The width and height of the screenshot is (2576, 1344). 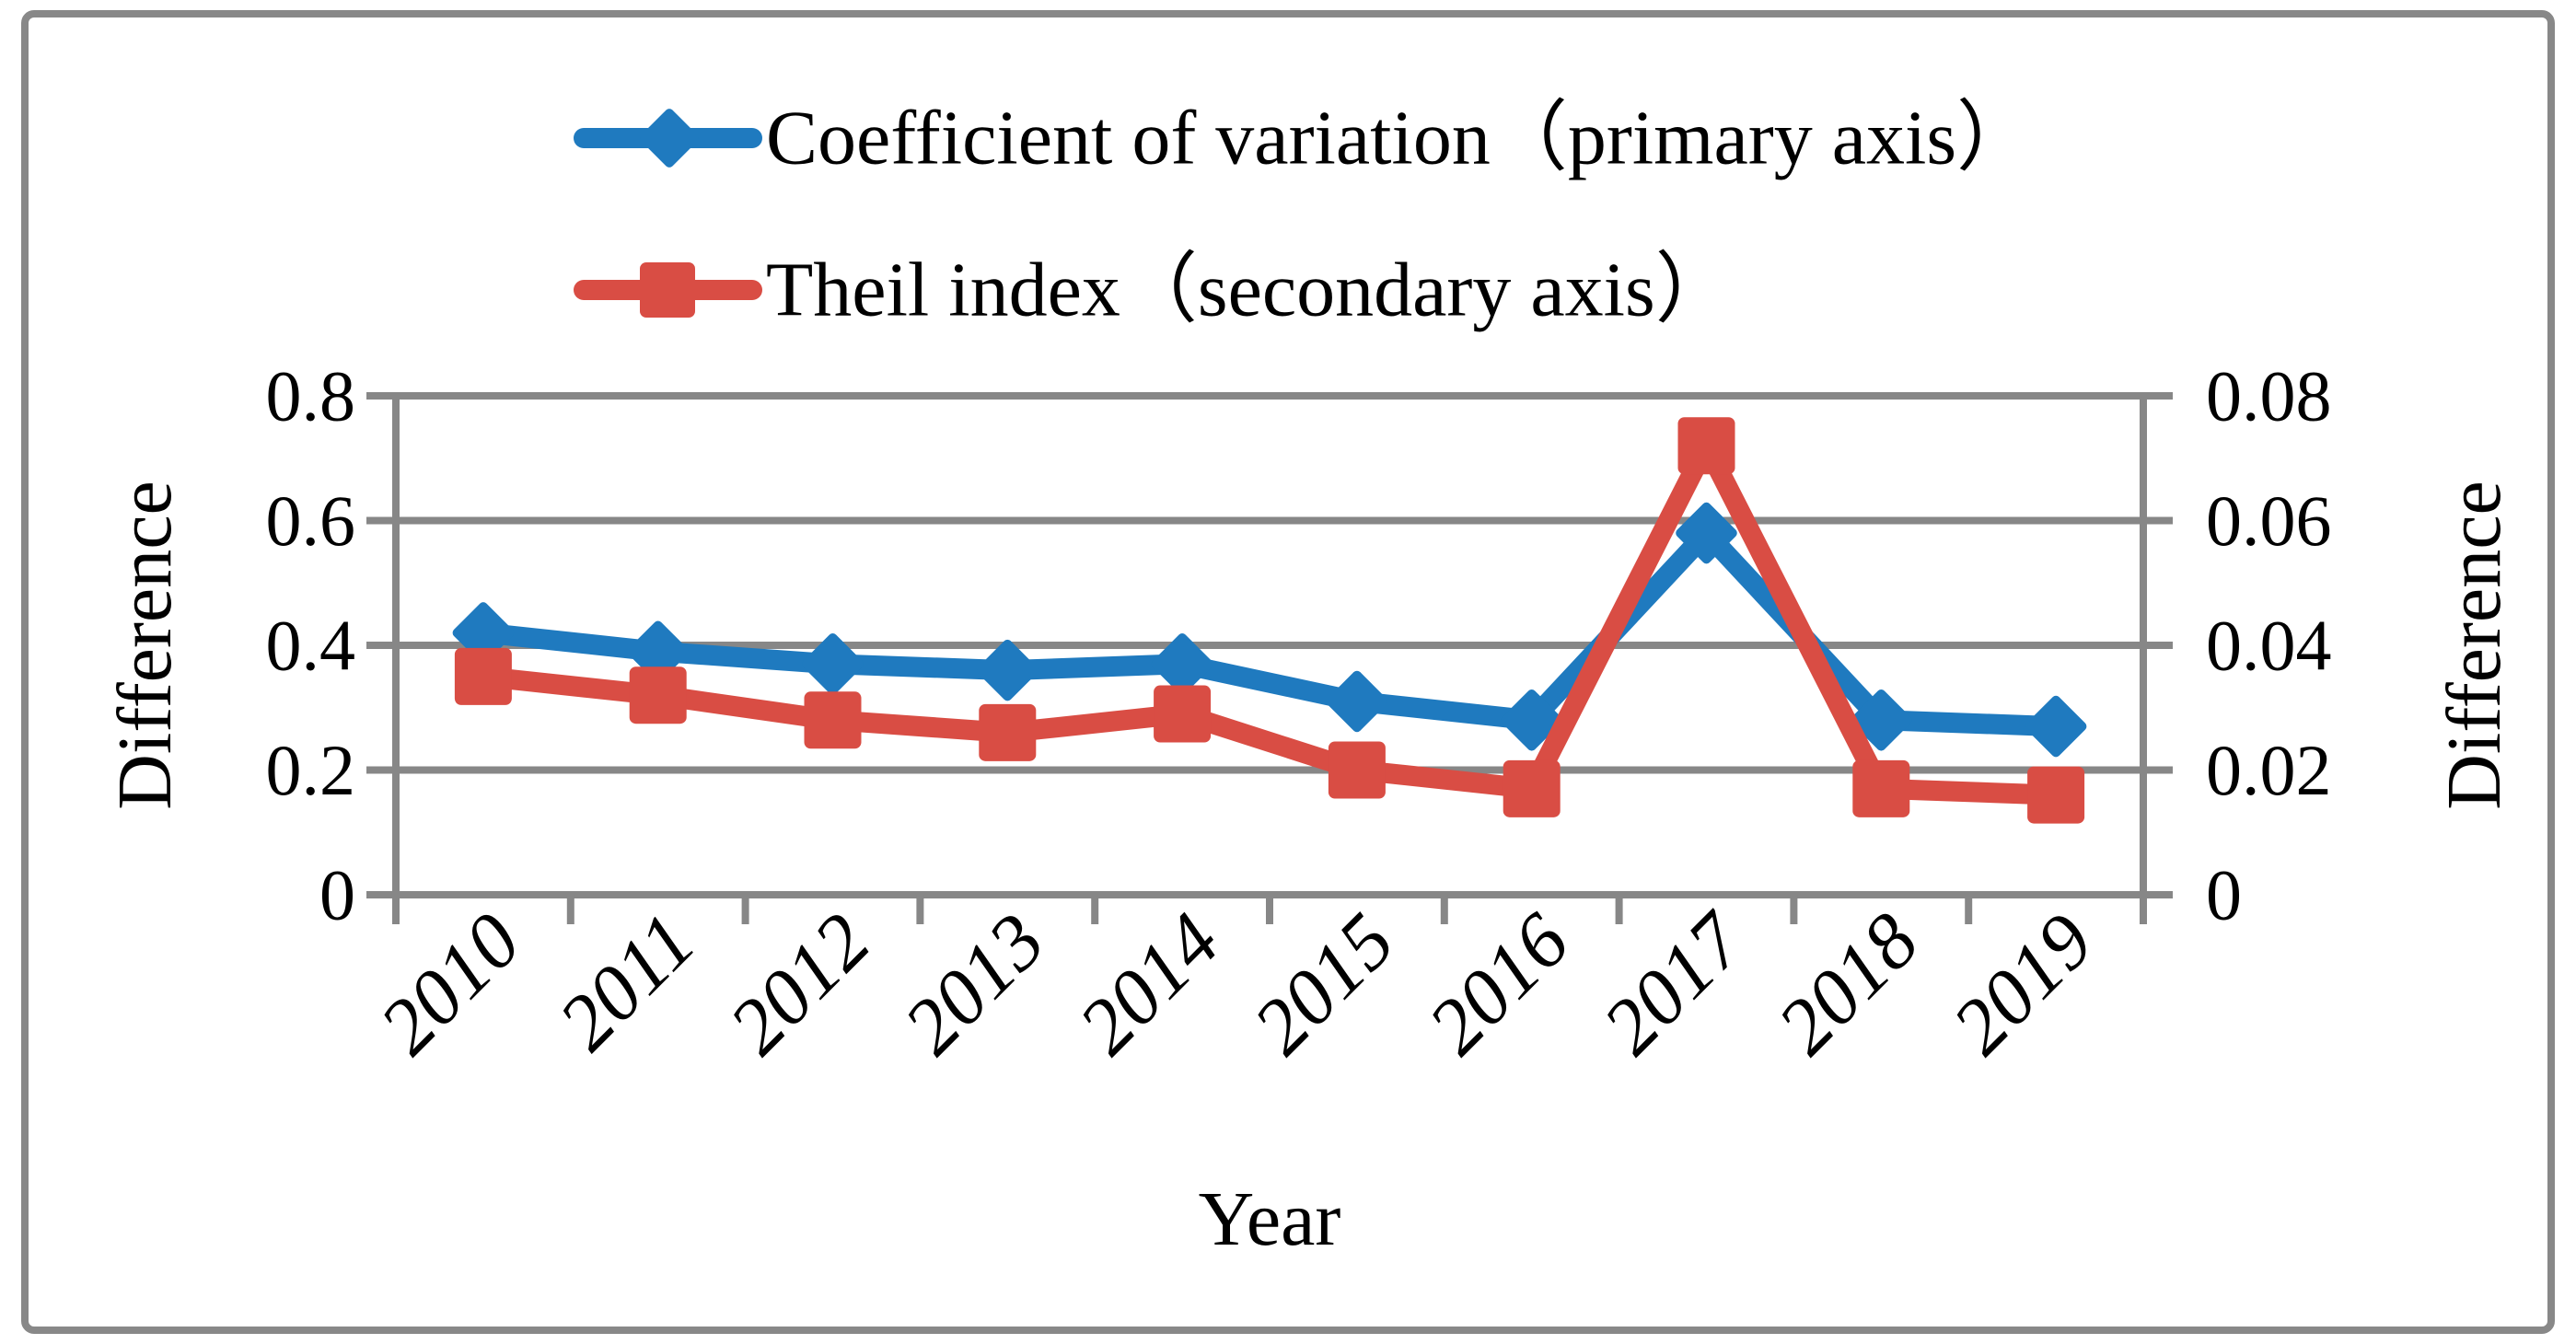 I want to click on diamond-marker-coefficient-of-variation-2016, so click(x=1531, y=720).